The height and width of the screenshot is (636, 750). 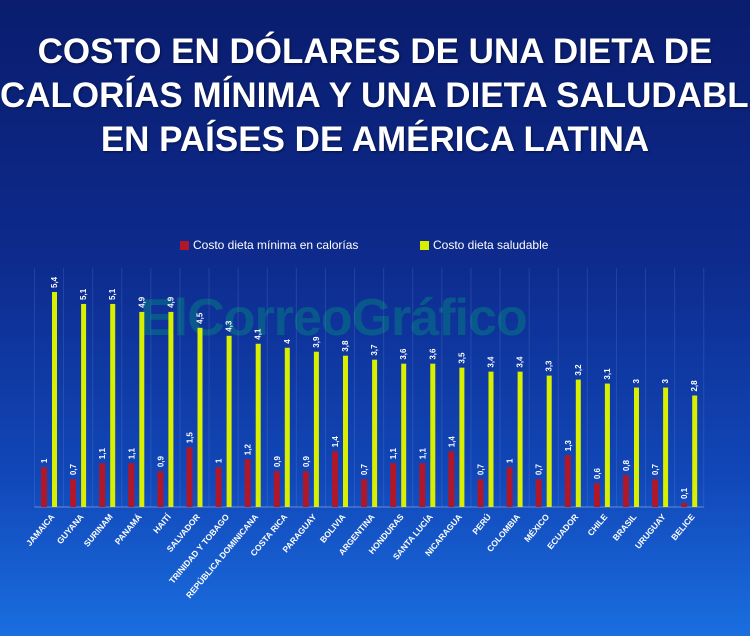 I want to click on legend-swatch-healthy, so click(x=424, y=245).